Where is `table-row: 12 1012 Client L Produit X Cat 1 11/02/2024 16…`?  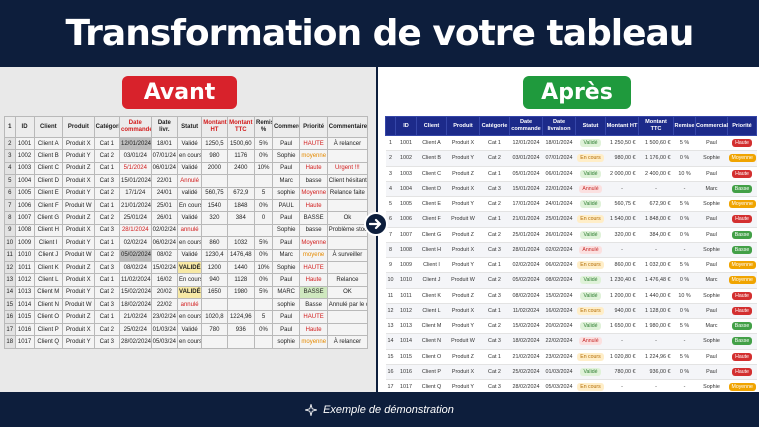 table-row: 12 1012 Client L Produit X Cat 1 11/02/2024 16… is located at coordinates (571, 311).